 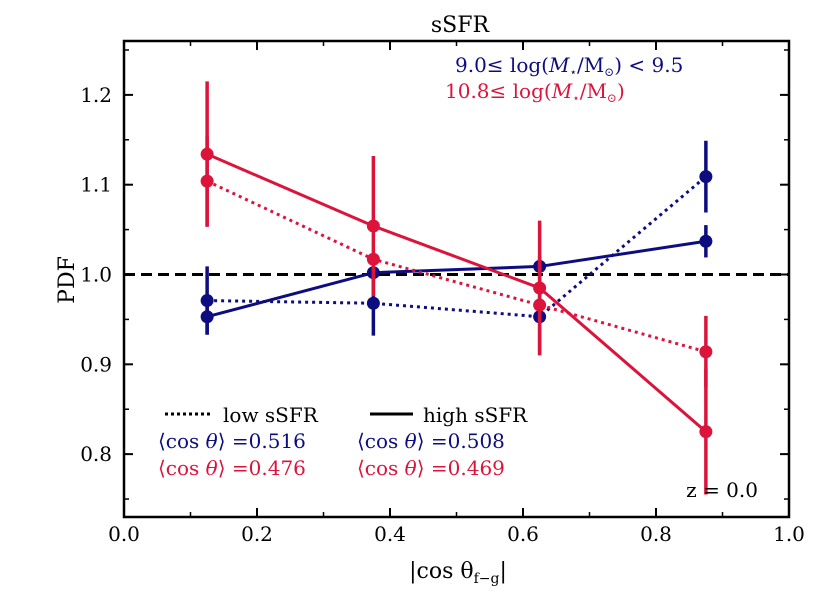 I want to click on mean-value: 0.508, so click(x=476, y=441).